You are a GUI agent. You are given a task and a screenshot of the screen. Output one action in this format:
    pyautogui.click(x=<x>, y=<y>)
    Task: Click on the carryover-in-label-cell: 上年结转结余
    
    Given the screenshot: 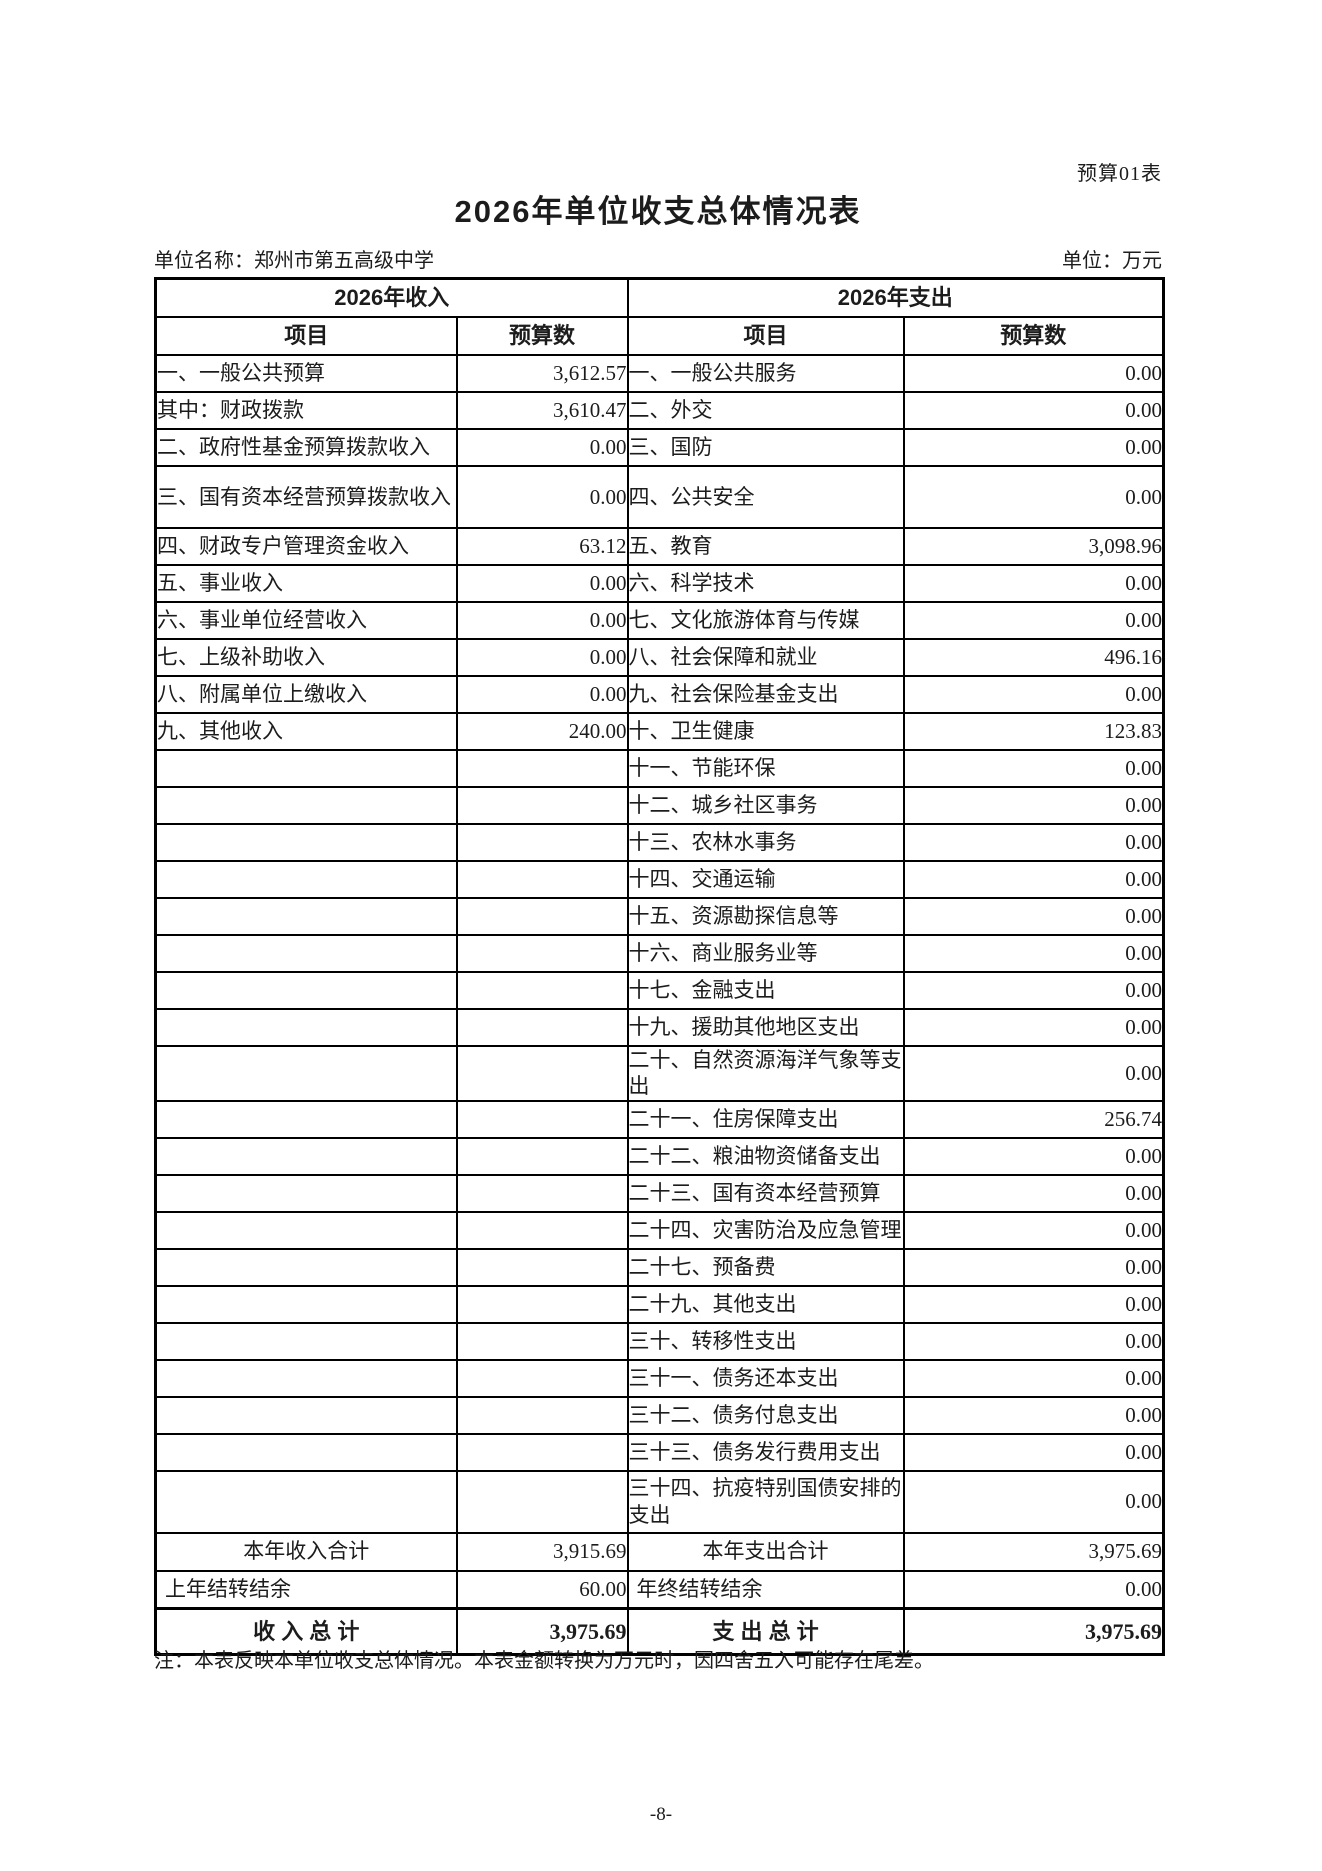 What is the action you would take?
    pyautogui.click(x=306, y=1589)
    